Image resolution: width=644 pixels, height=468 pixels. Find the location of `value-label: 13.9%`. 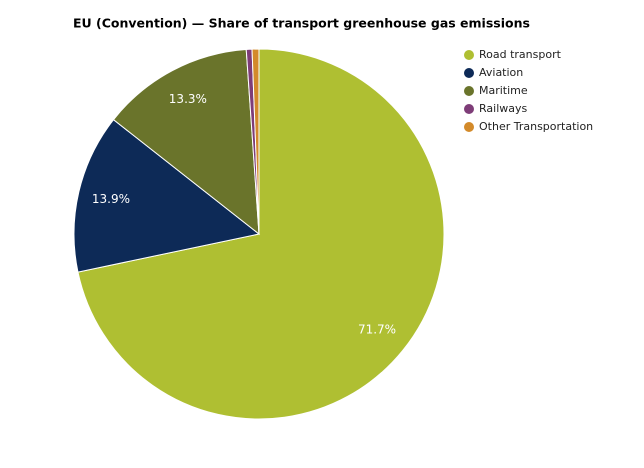

value-label: 13.9% is located at coordinates (111, 199).